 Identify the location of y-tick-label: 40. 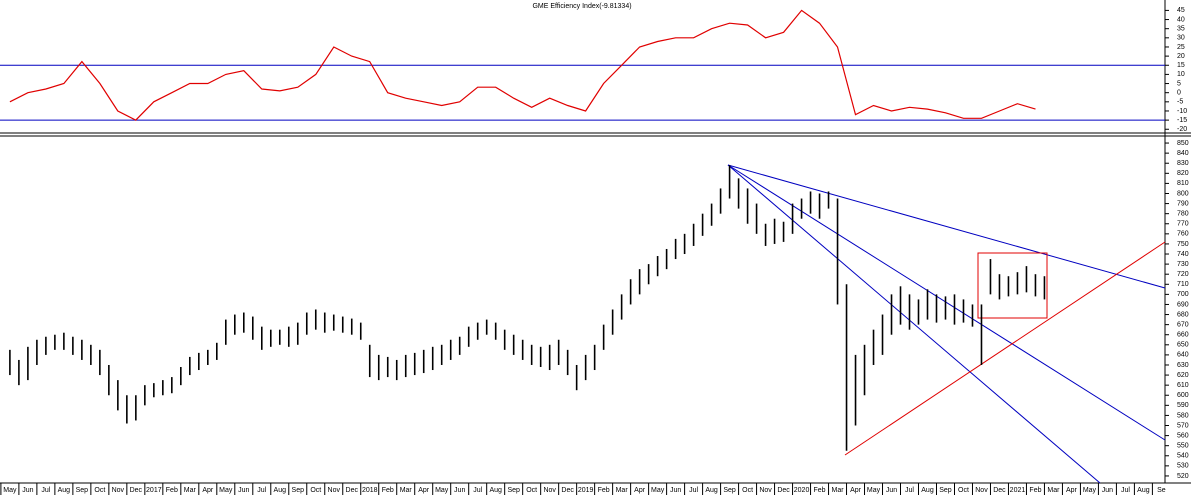
(1181, 19).